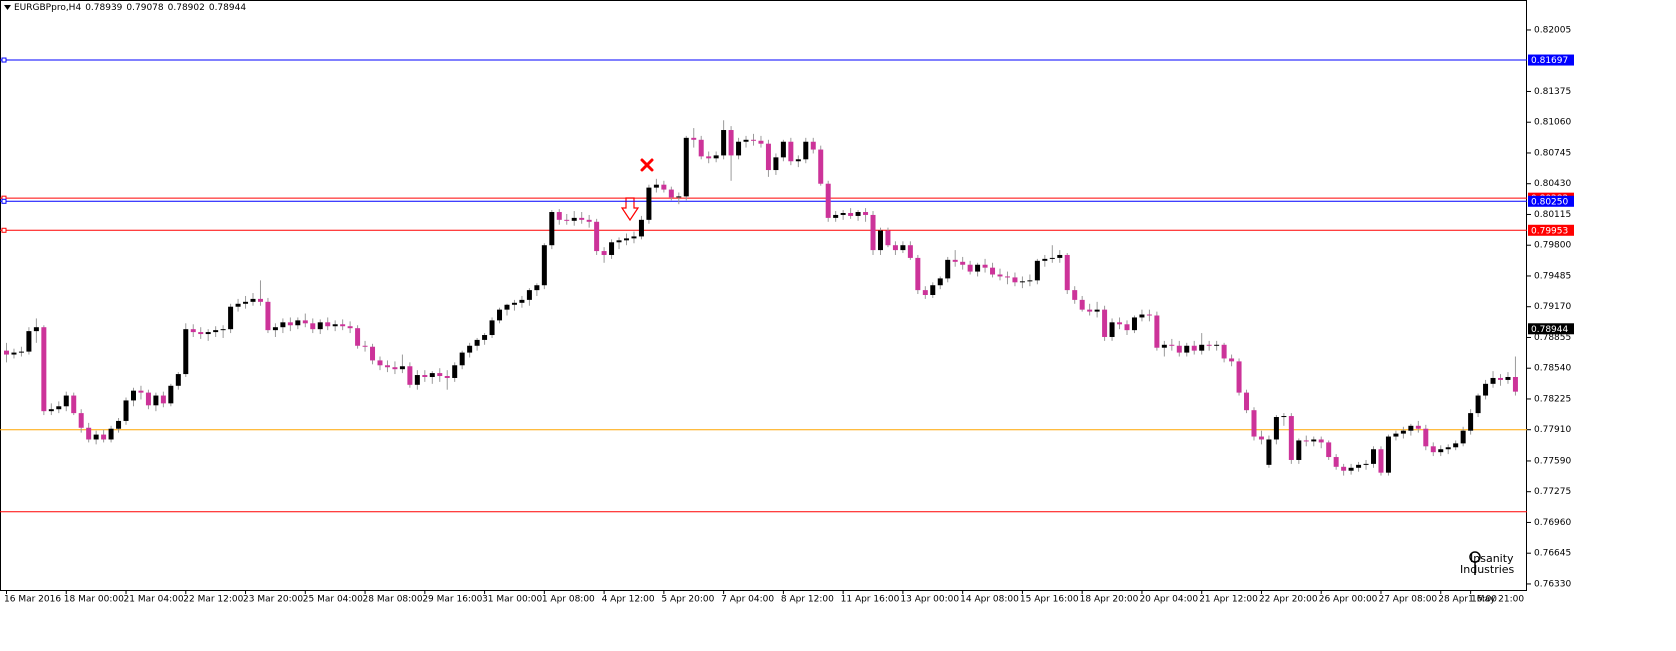  I want to click on y-tick-label: 0.78225, so click(1552, 399).